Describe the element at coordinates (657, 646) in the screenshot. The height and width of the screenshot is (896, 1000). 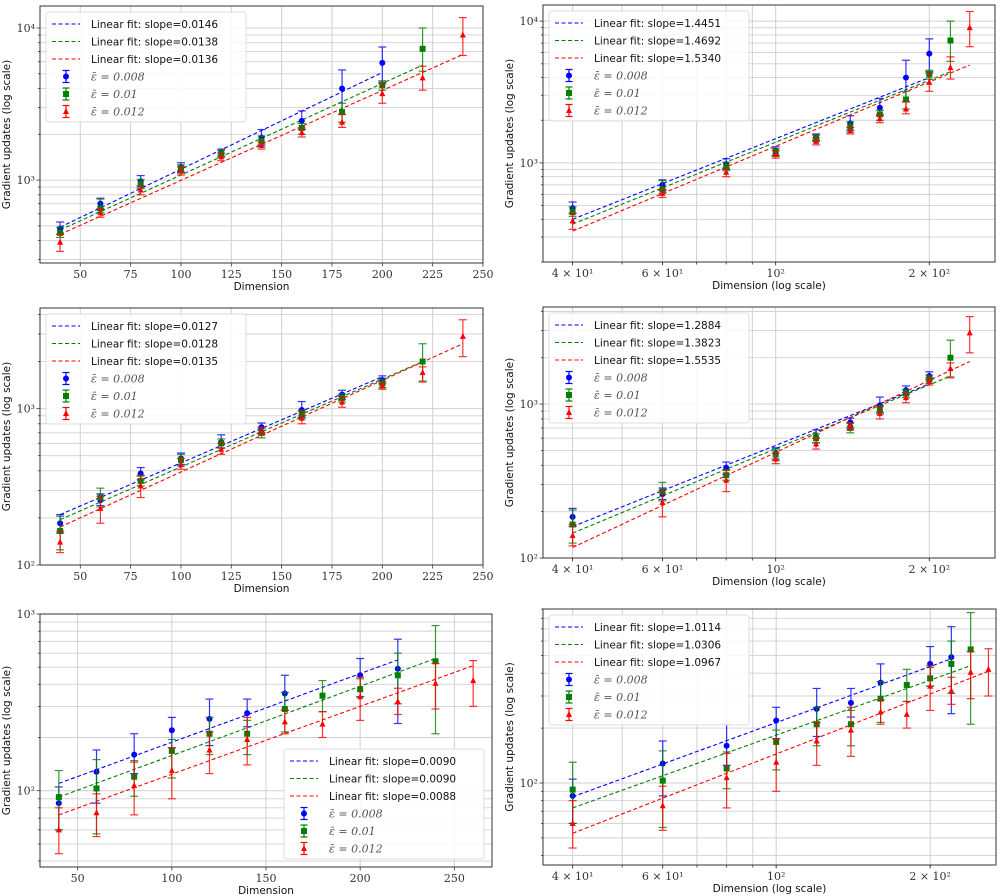
I see `legend-fit-label: Linear fit: slope=1.0306` at that location.